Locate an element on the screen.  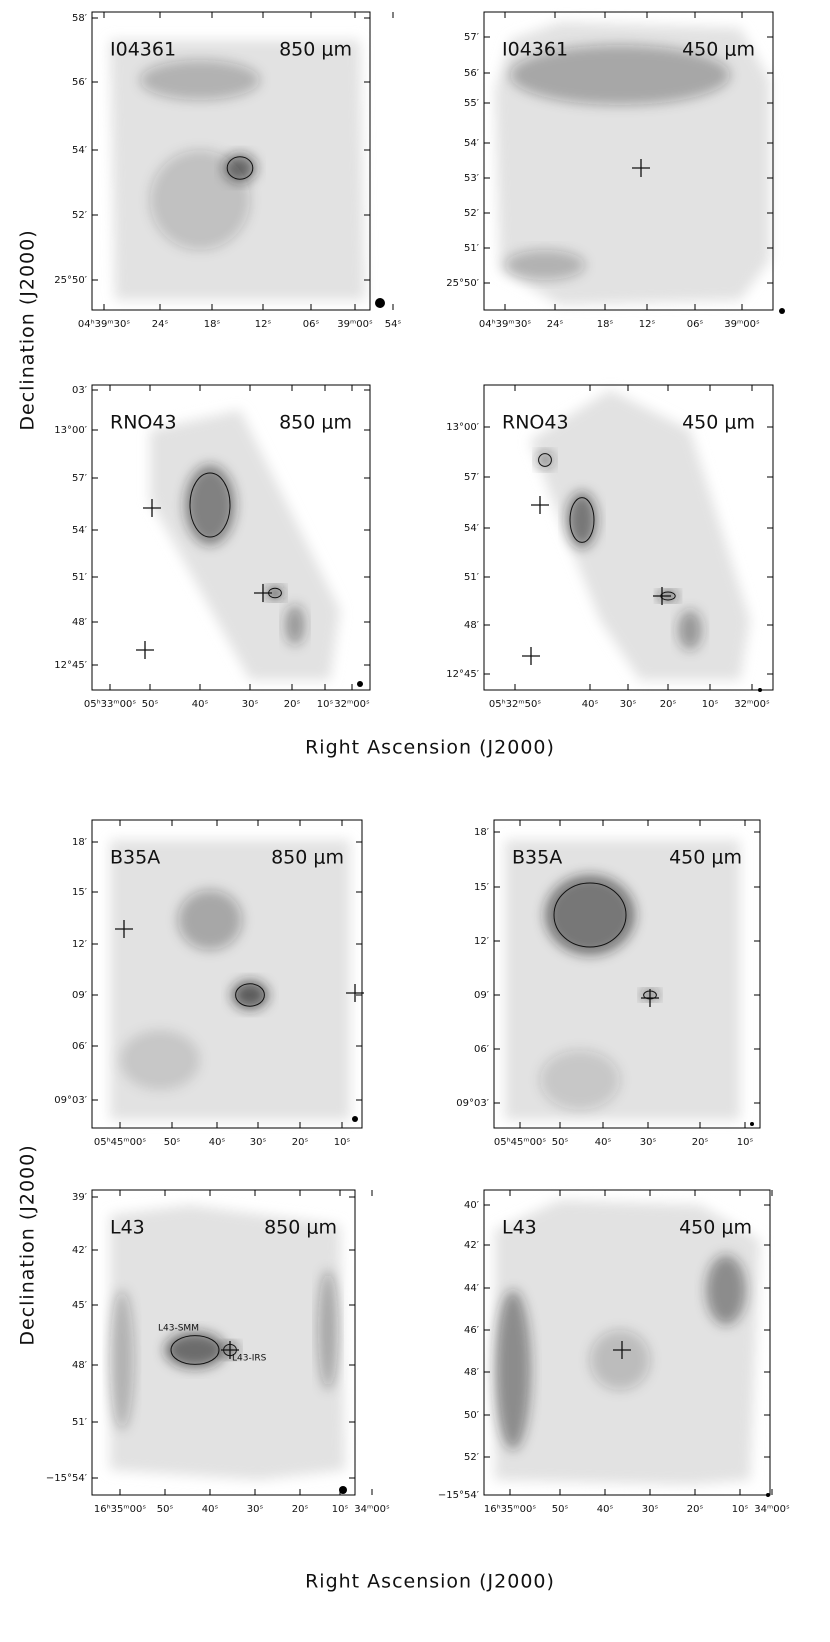
source-name: RNO43 is located at coordinates (535, 423).